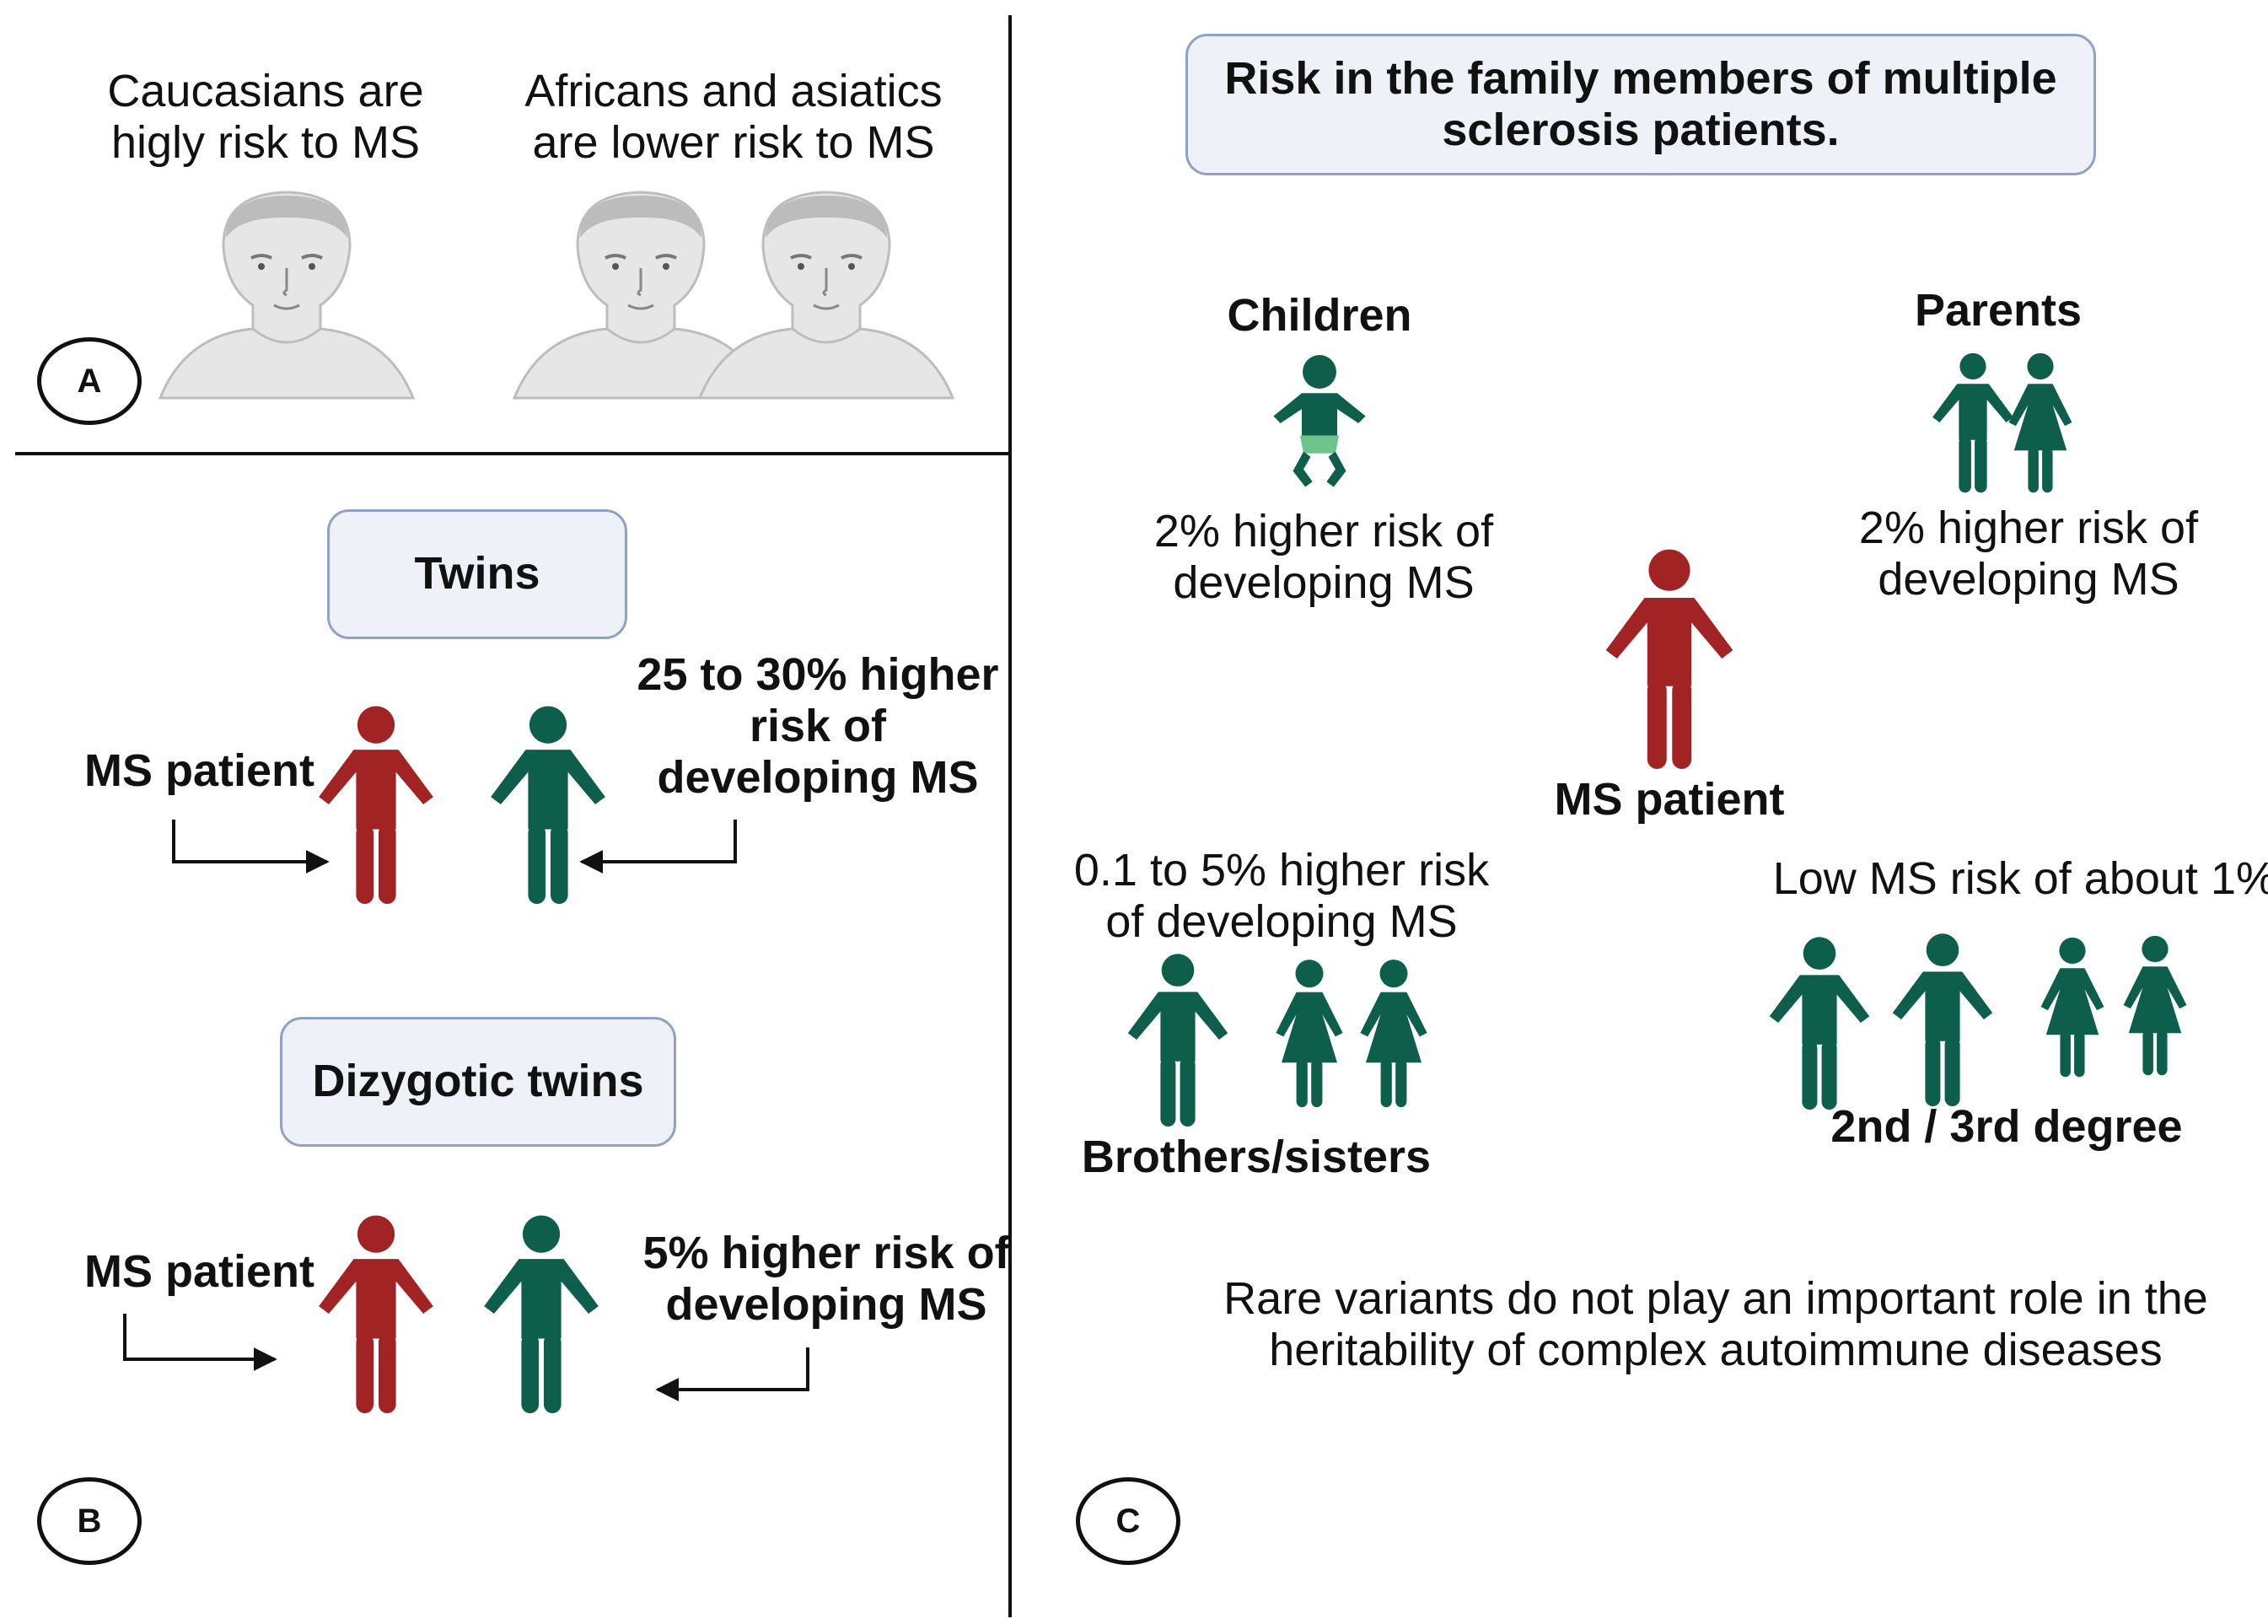  What do you see at coordinates (1998, 310) in the screenshot?
I see `parents-label: Parents` at bounding box center [1998, 310].